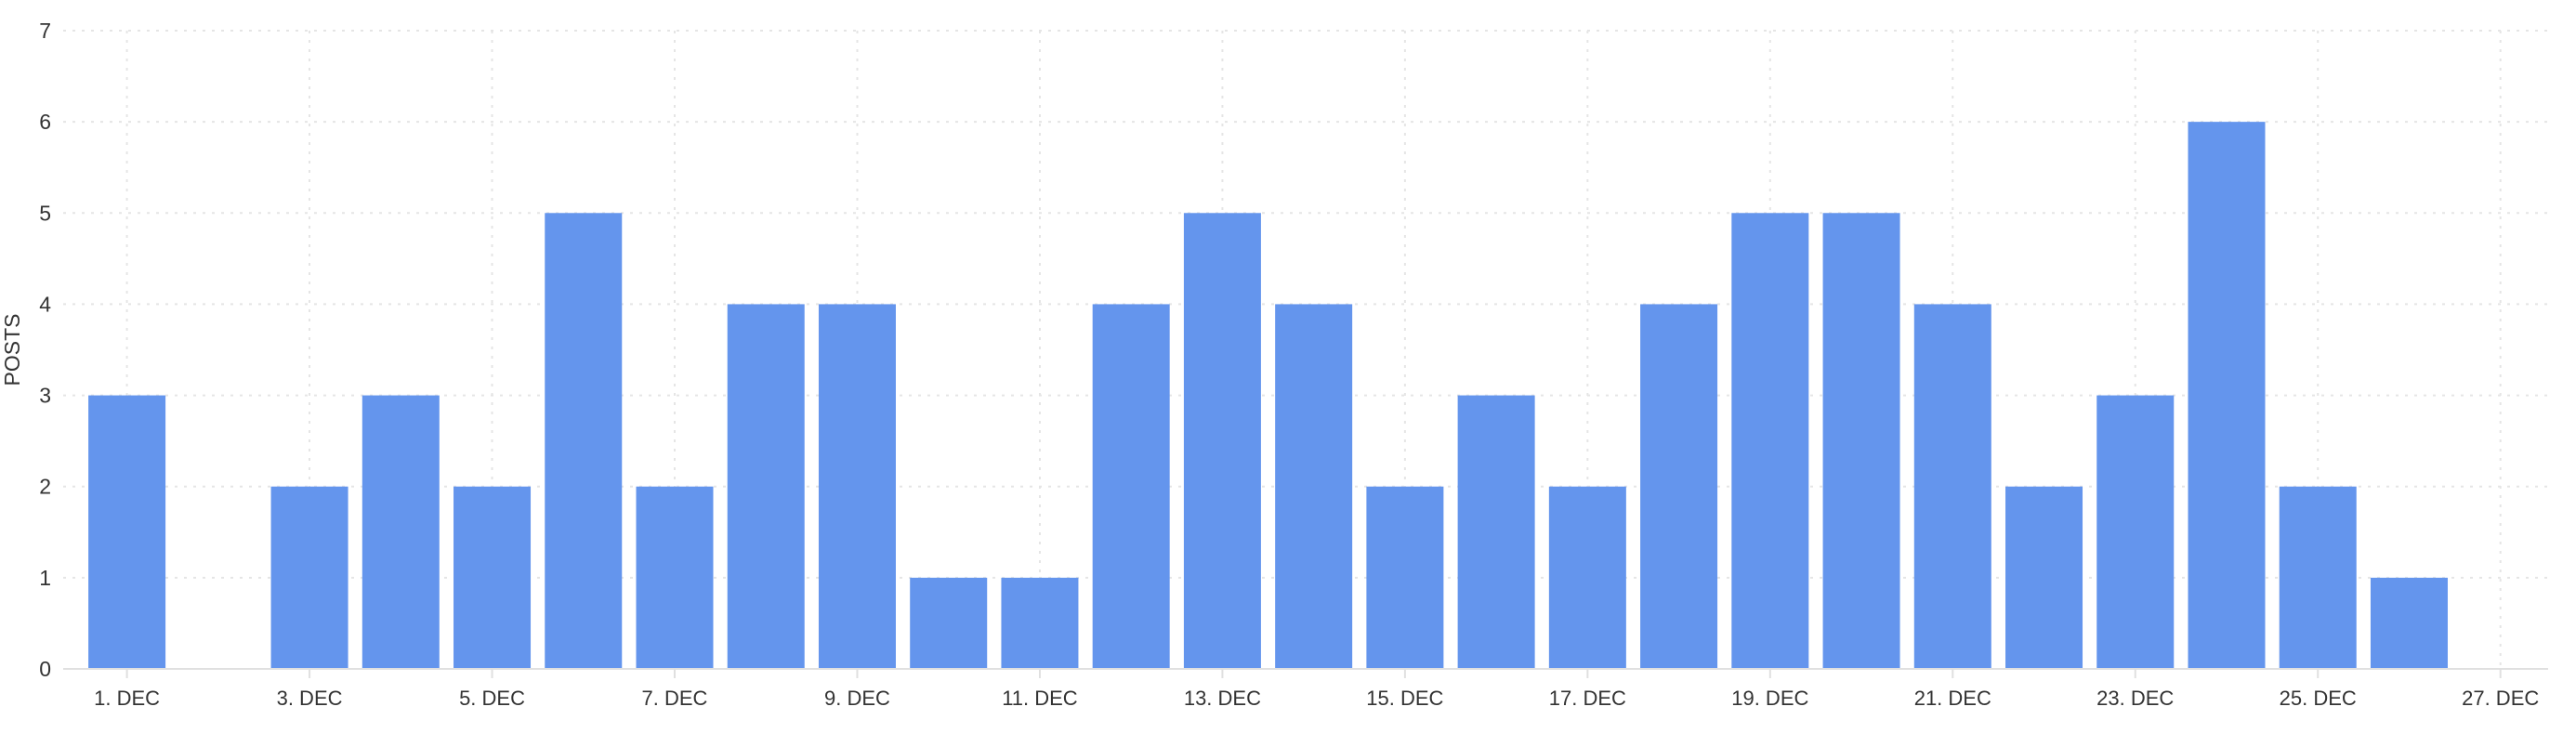  What do you see at coordinates (45, 396) in the screenshot?
I see `y-tick-label: 3` at bounding box center [45, 396].